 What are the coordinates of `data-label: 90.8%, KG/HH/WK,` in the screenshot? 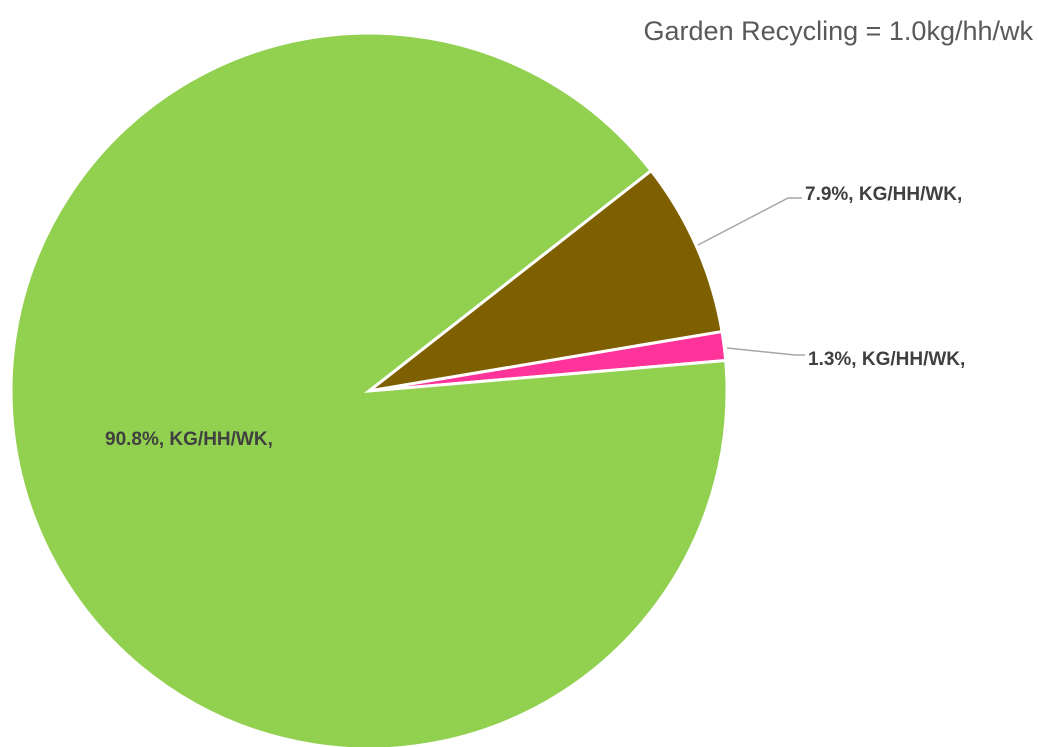 It's located at (189, 439).